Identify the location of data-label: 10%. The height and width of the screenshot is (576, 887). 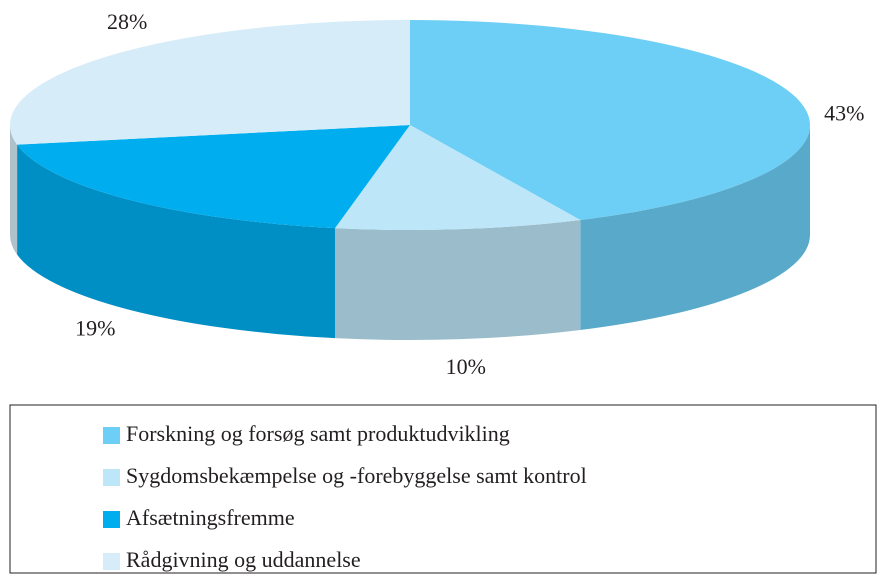
(466, 366).